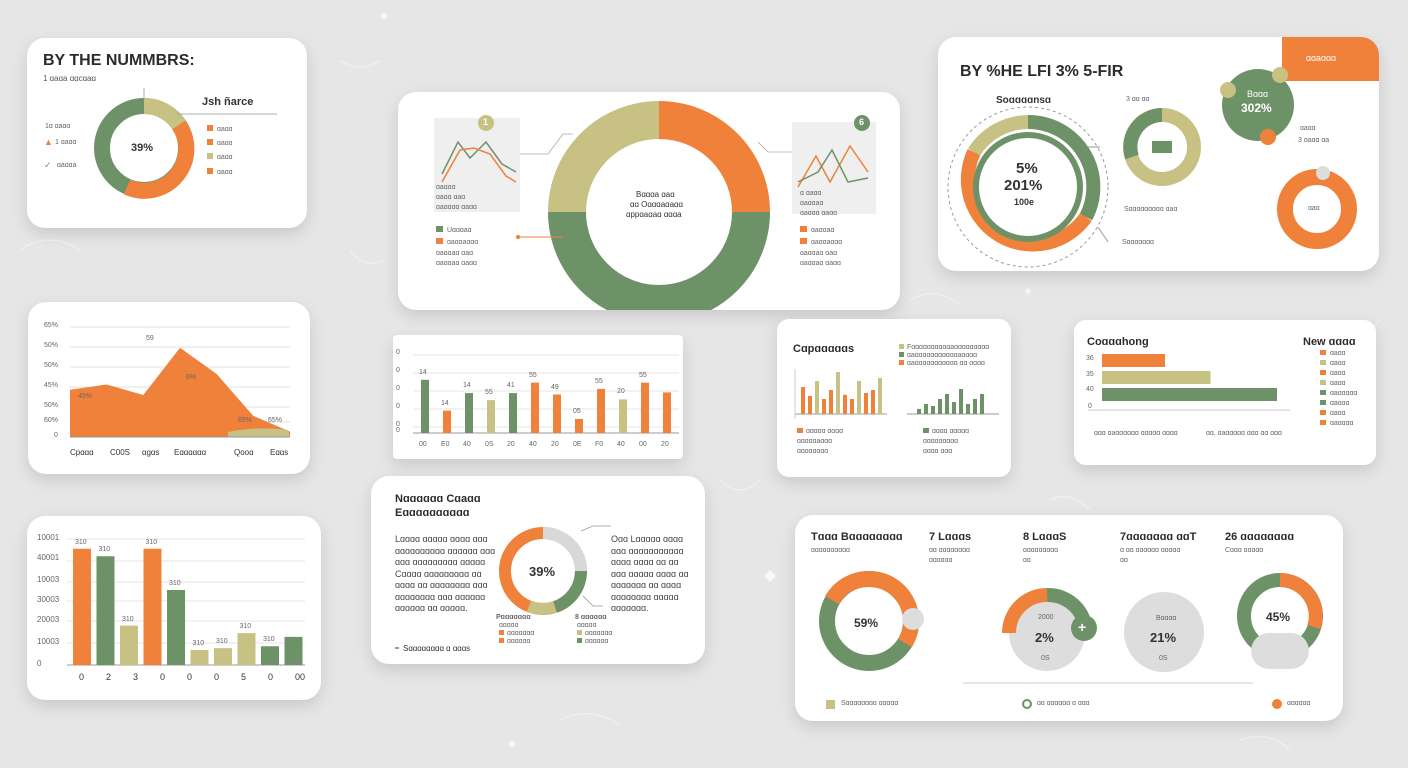 The image size is (1408, 768). Describe the element at coordinates (467, 444) in the screenshot. I see `x-label: 40` at that location.